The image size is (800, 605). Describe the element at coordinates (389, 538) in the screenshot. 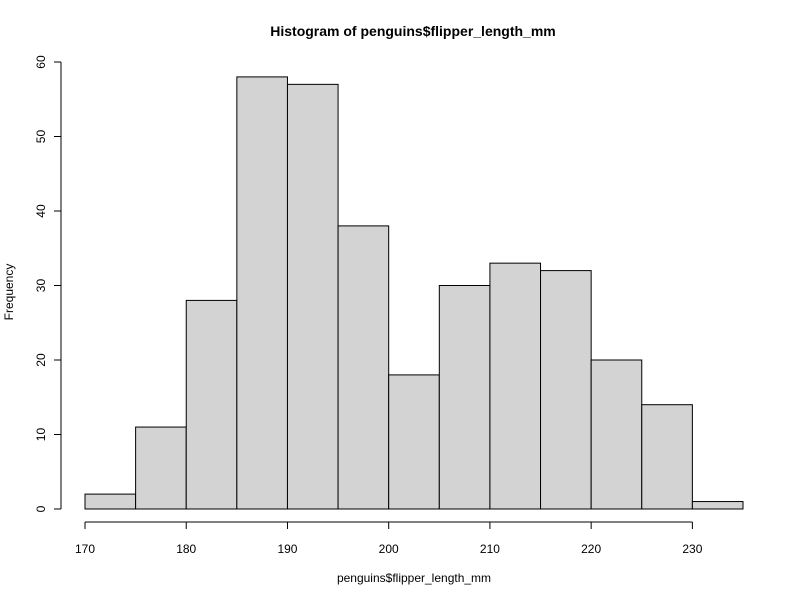

I see `x-axis: 170 180 190 200 210 220 230` at that location.